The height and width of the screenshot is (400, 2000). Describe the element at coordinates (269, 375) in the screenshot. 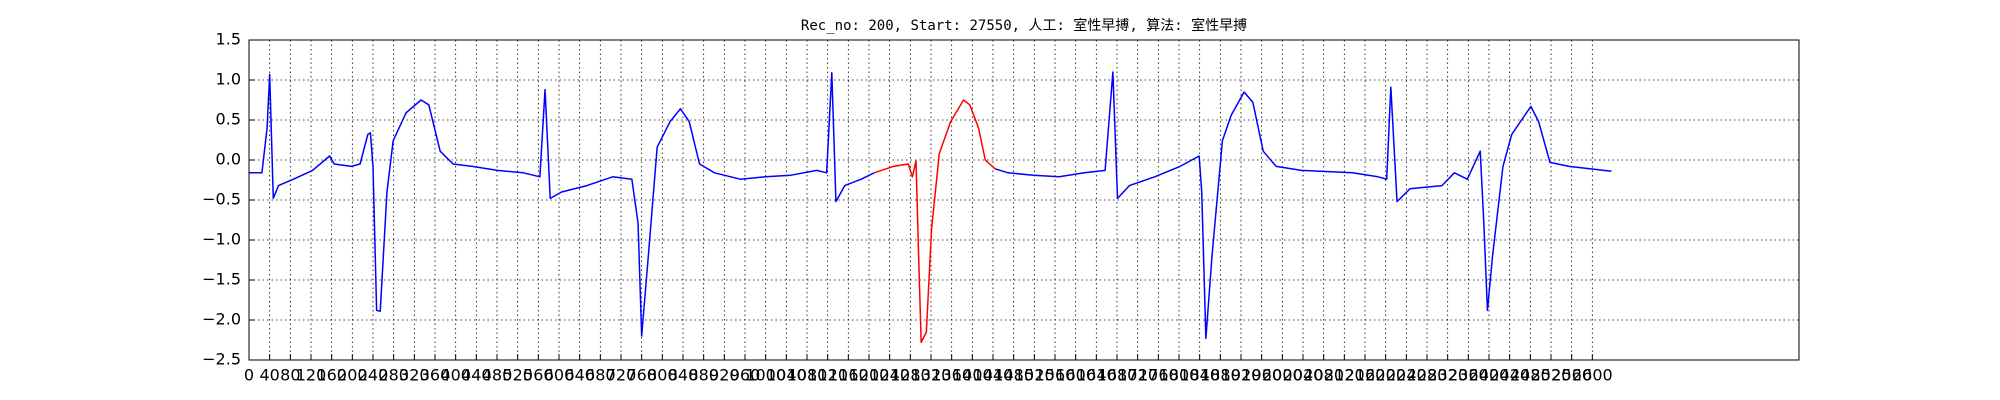

I see `x-tick-label: 40` at that location.